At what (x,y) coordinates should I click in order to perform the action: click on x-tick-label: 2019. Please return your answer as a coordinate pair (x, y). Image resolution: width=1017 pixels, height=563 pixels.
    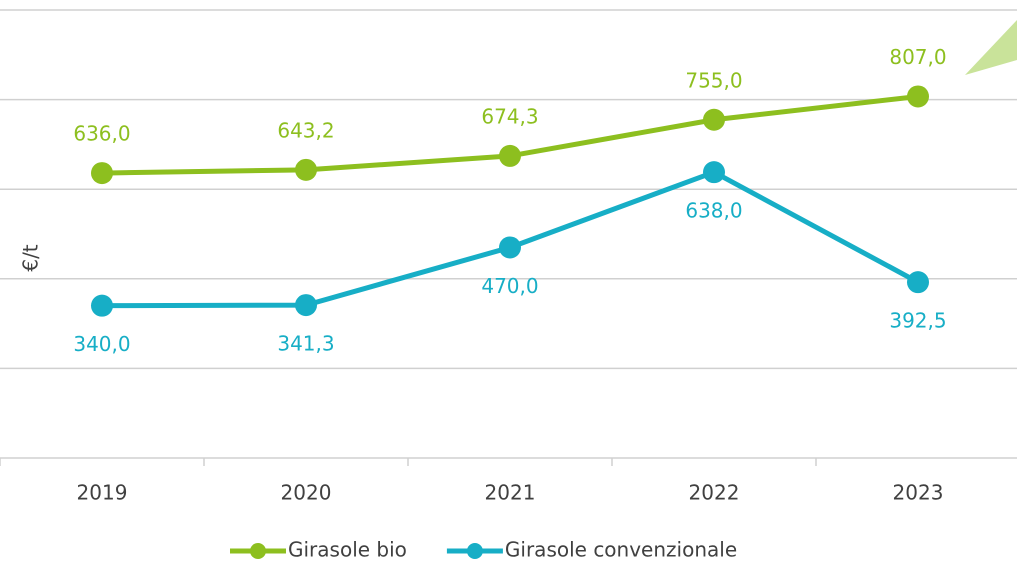
    Looking at the image, I should click on (102, 493).